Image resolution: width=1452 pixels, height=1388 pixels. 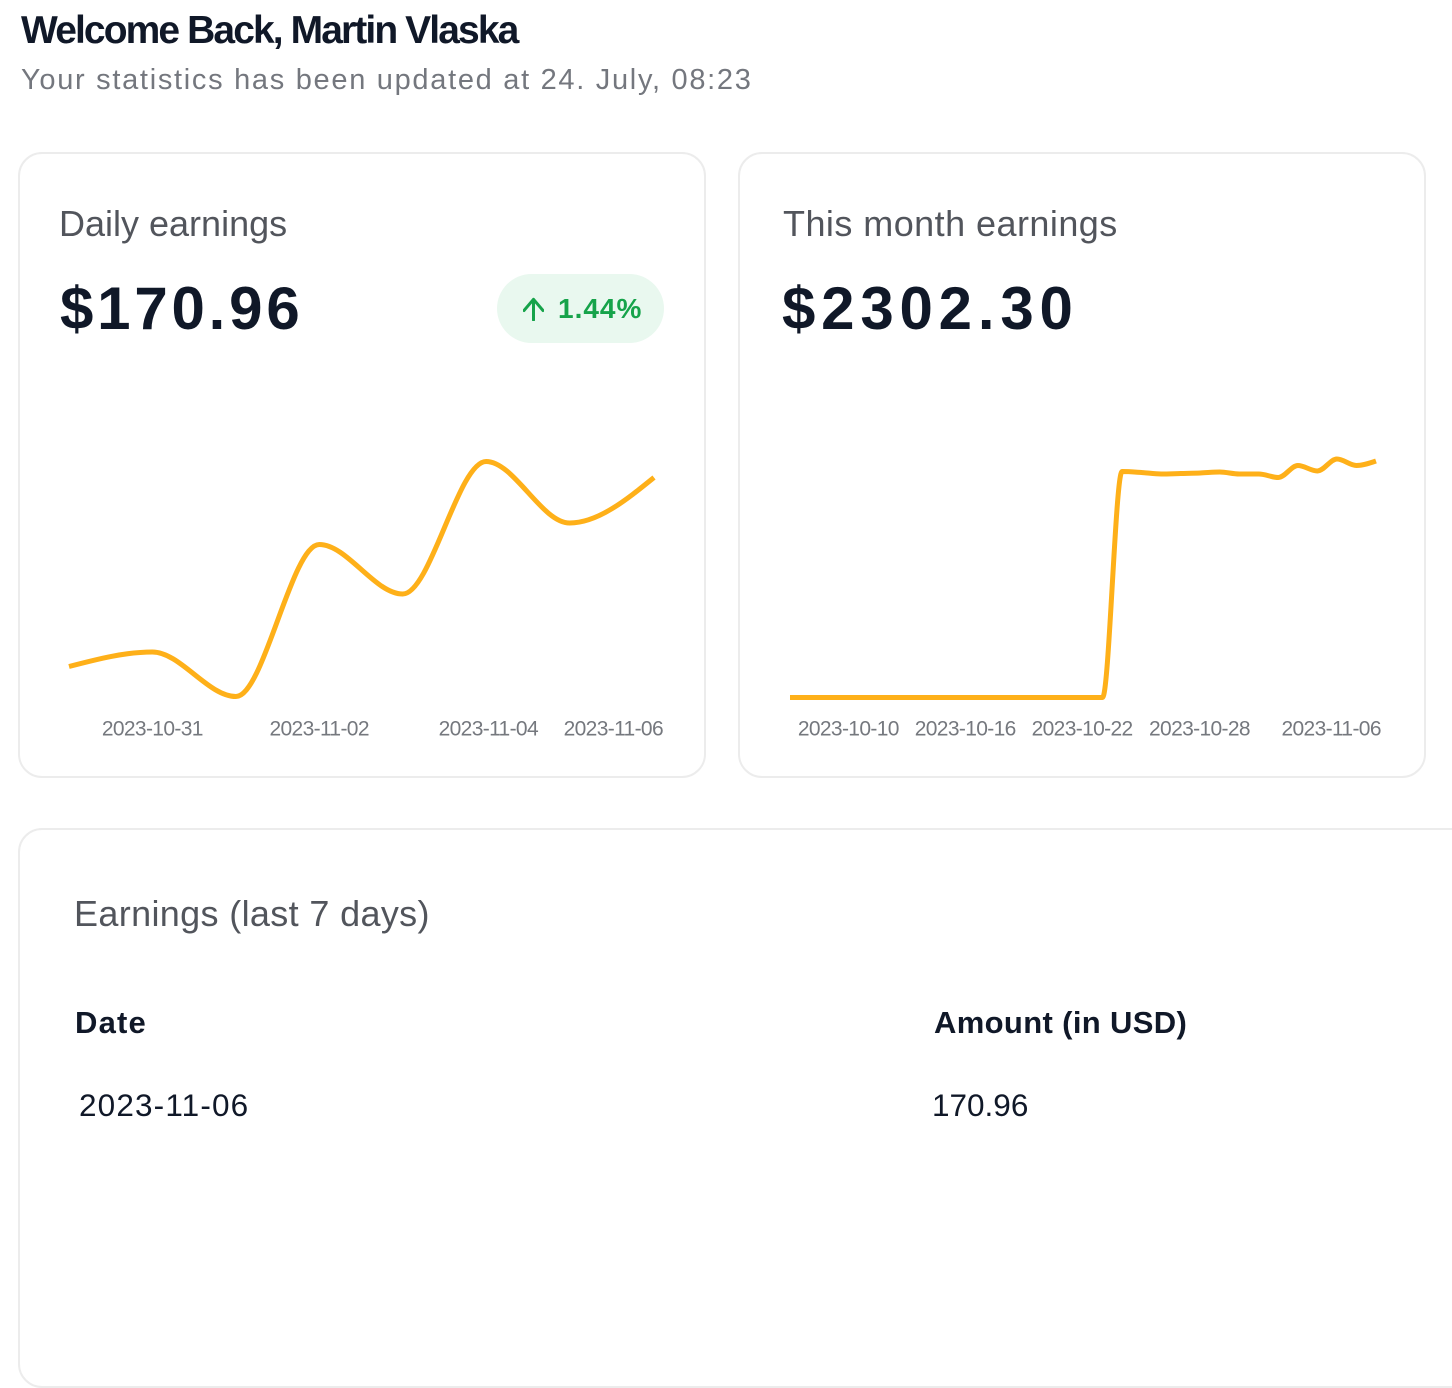 I want to click on svg-text: 2023-10-28, so click(x=1199, y=728).